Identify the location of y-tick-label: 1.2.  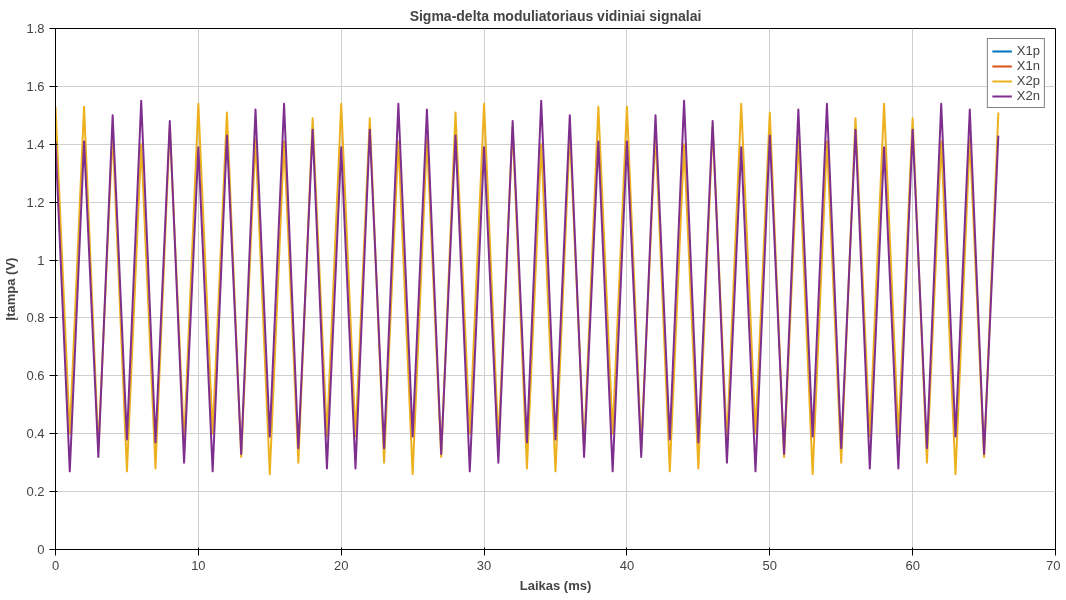
(35, 202).